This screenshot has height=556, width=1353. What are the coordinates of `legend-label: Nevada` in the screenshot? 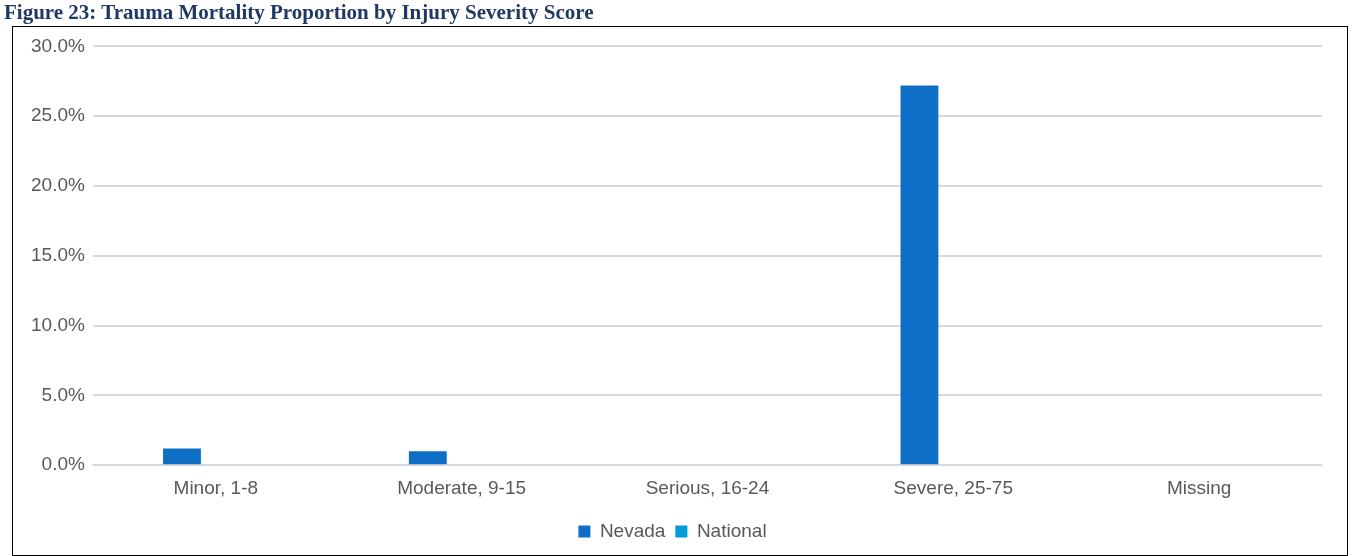 It's located at (632, 530).